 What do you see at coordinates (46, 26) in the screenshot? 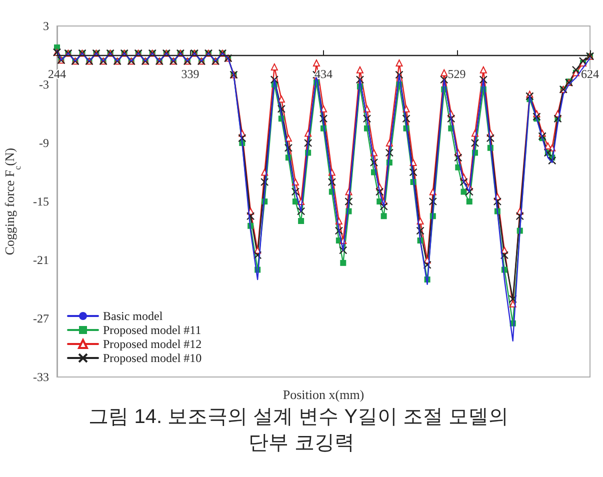
I see `y-tick-label: 3` at bounding box center [46, 26].